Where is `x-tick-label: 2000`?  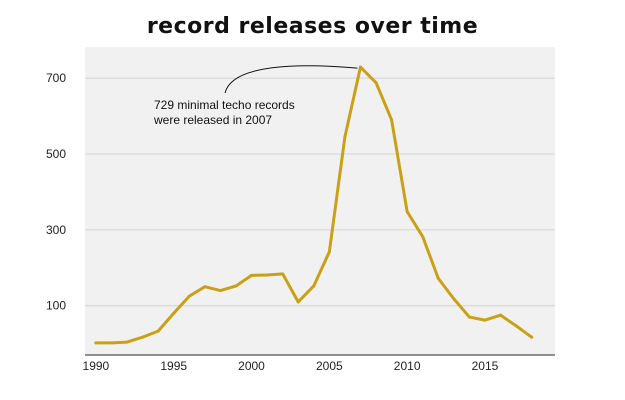
x-tick-label: 2000 is located at coordinates (251, 366).